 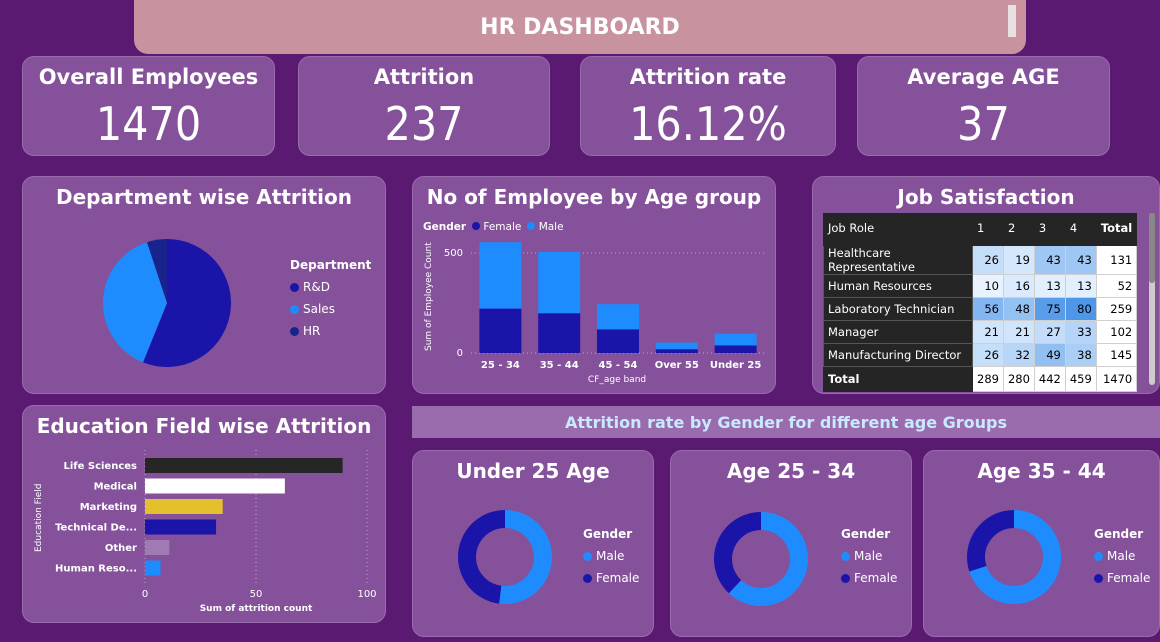 What do you see at coordinates (980, 309) in the screenshot?
I see `table-row: Laboratory Technician 56 48 75 80 259` at bounding box center [980, 309].